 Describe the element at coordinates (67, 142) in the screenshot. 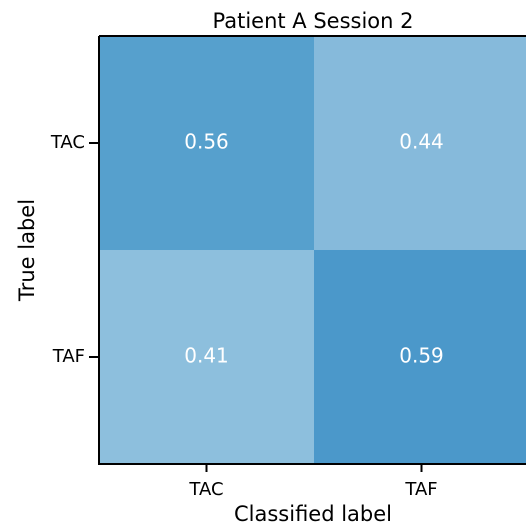

I see `y-tick-label: TAC` at that location.